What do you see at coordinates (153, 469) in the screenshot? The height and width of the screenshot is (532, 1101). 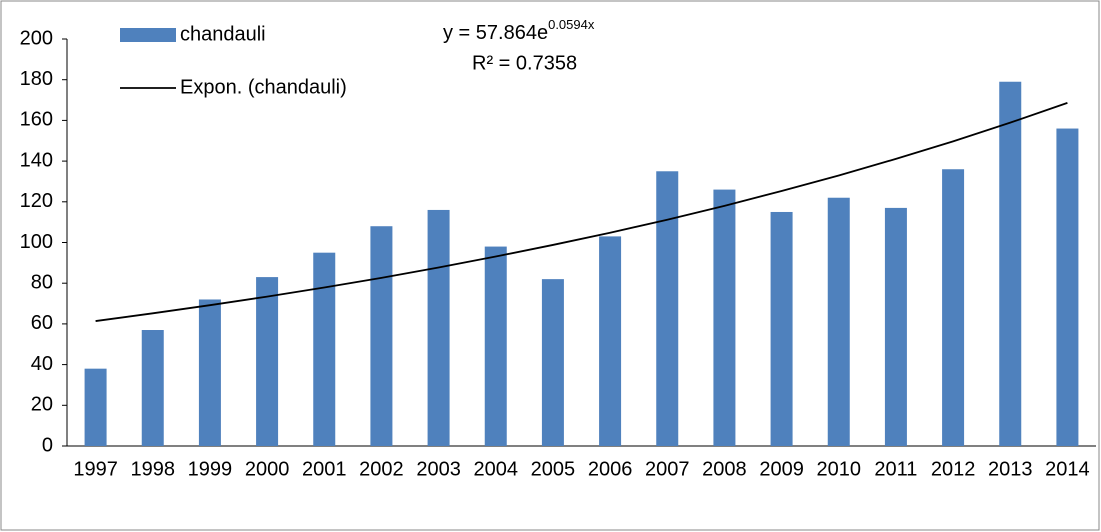 I see `x-tick-label: 1998` at bounding box center [153, 469].